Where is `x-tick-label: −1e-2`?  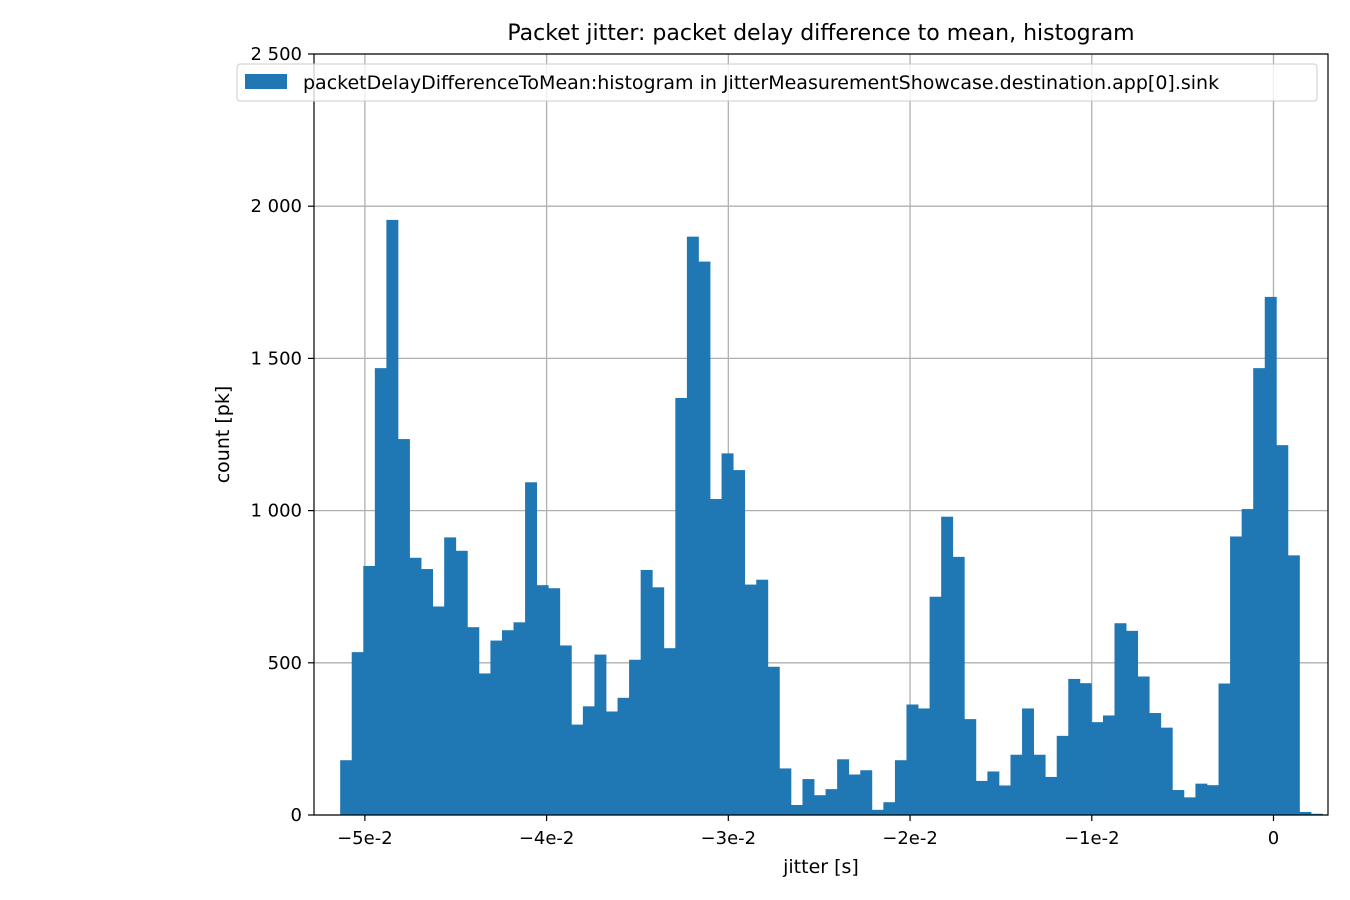
x-tick-label: −1e-2 is located at coordinates (1092, 838).